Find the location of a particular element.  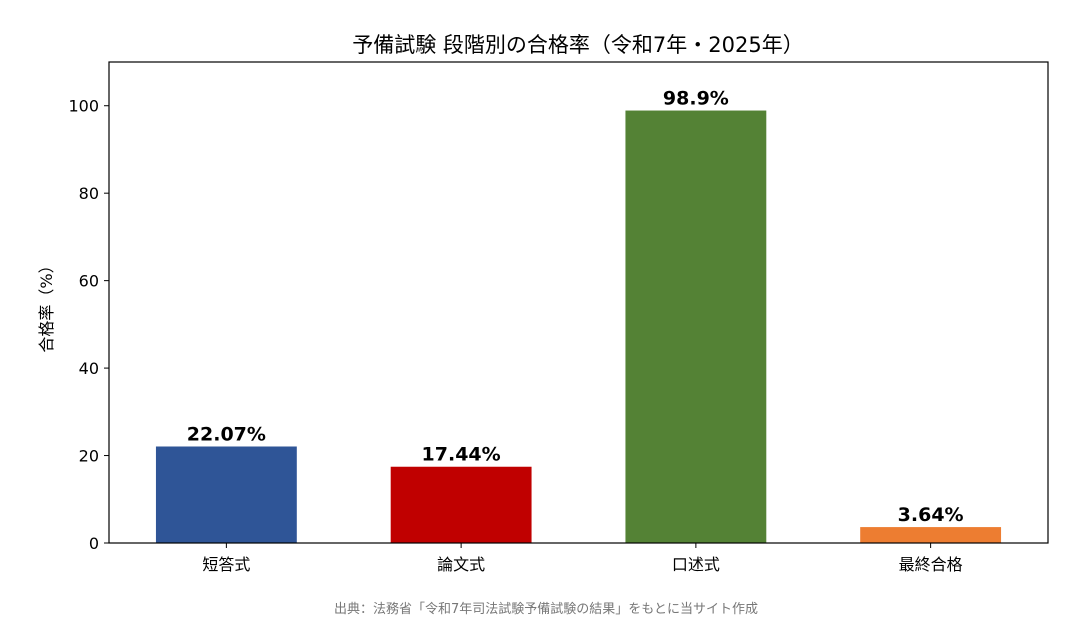

bar-value-label: 3.64% is located at coordinates (931, 515).